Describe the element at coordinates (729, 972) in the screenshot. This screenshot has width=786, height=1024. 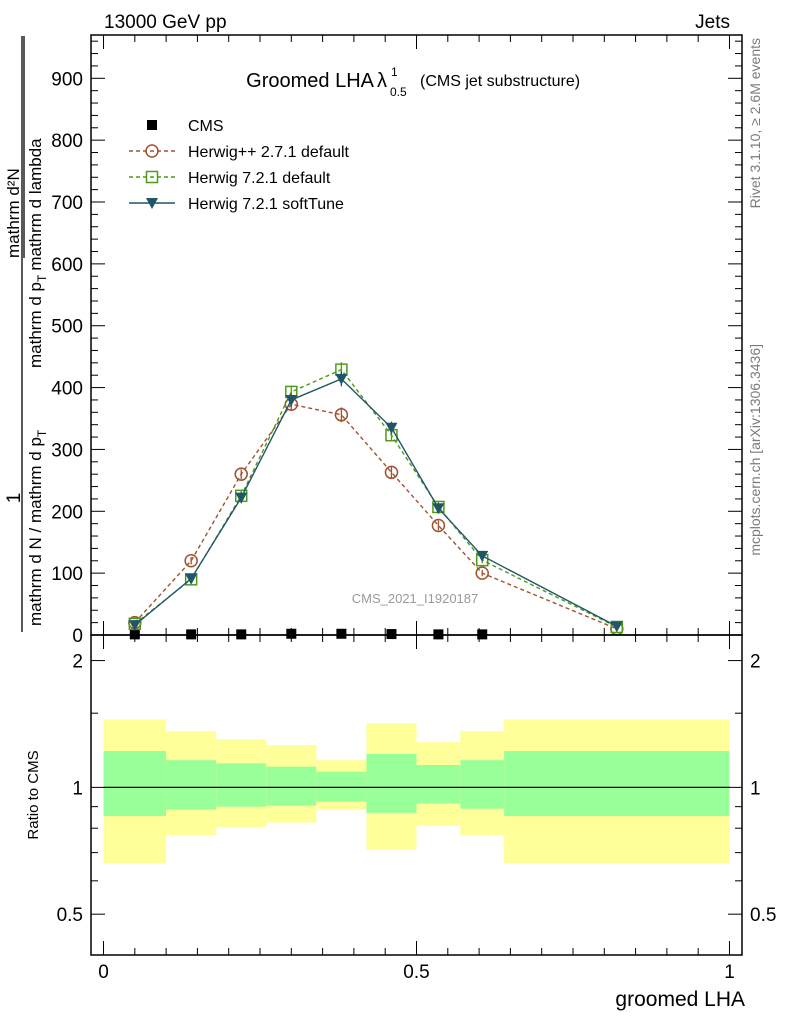
I see `xtick-label: 1` at that location.